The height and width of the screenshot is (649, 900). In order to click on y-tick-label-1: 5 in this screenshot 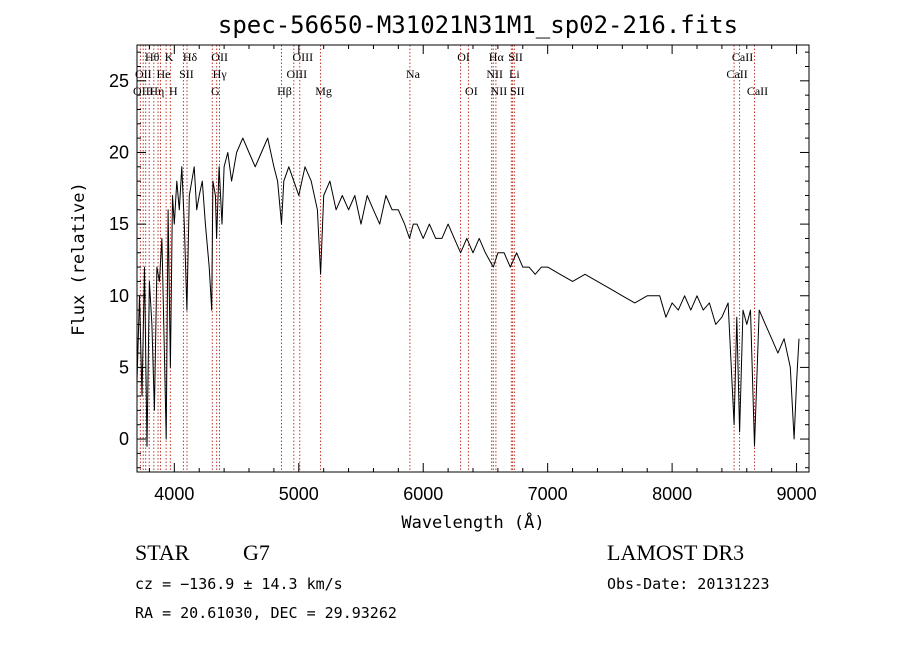, I will do `click(124, 367)`.